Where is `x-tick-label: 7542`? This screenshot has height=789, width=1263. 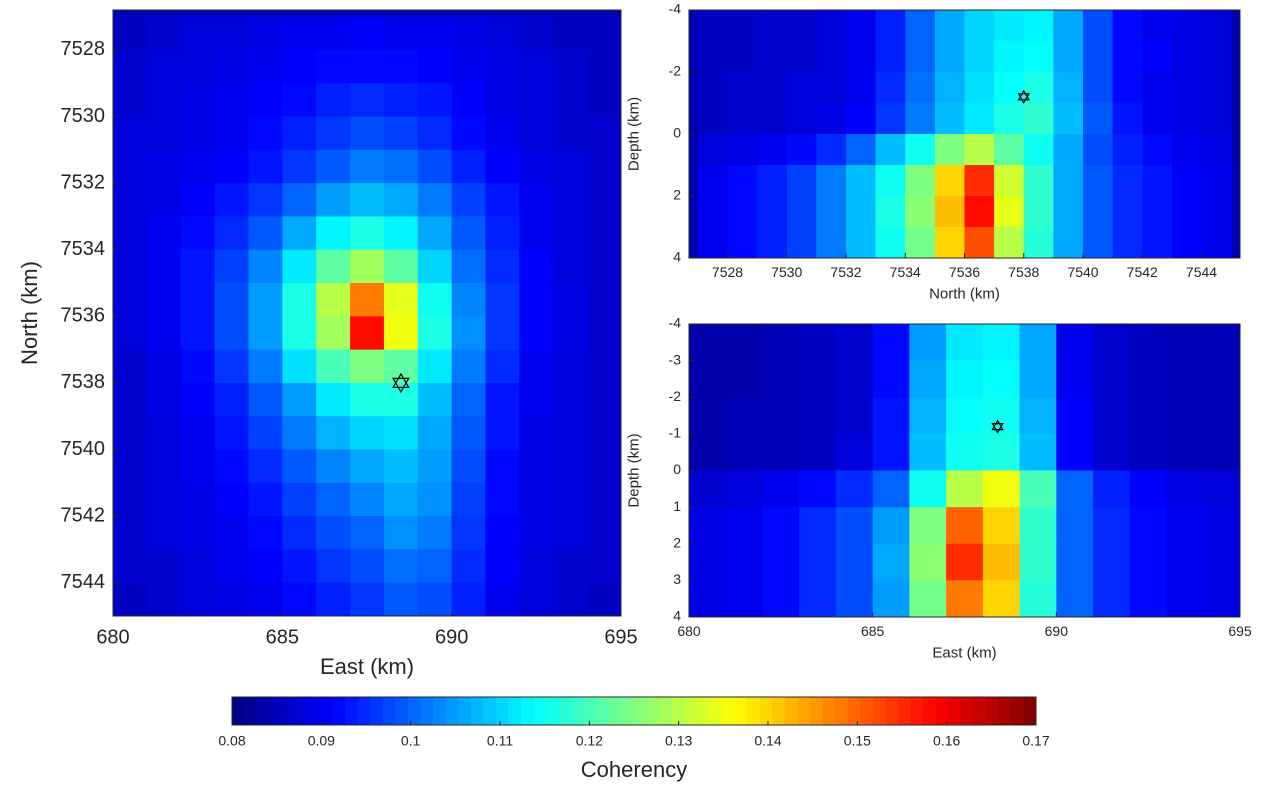
x-tick-label: 7542 is located at coordinates (1142, 272).